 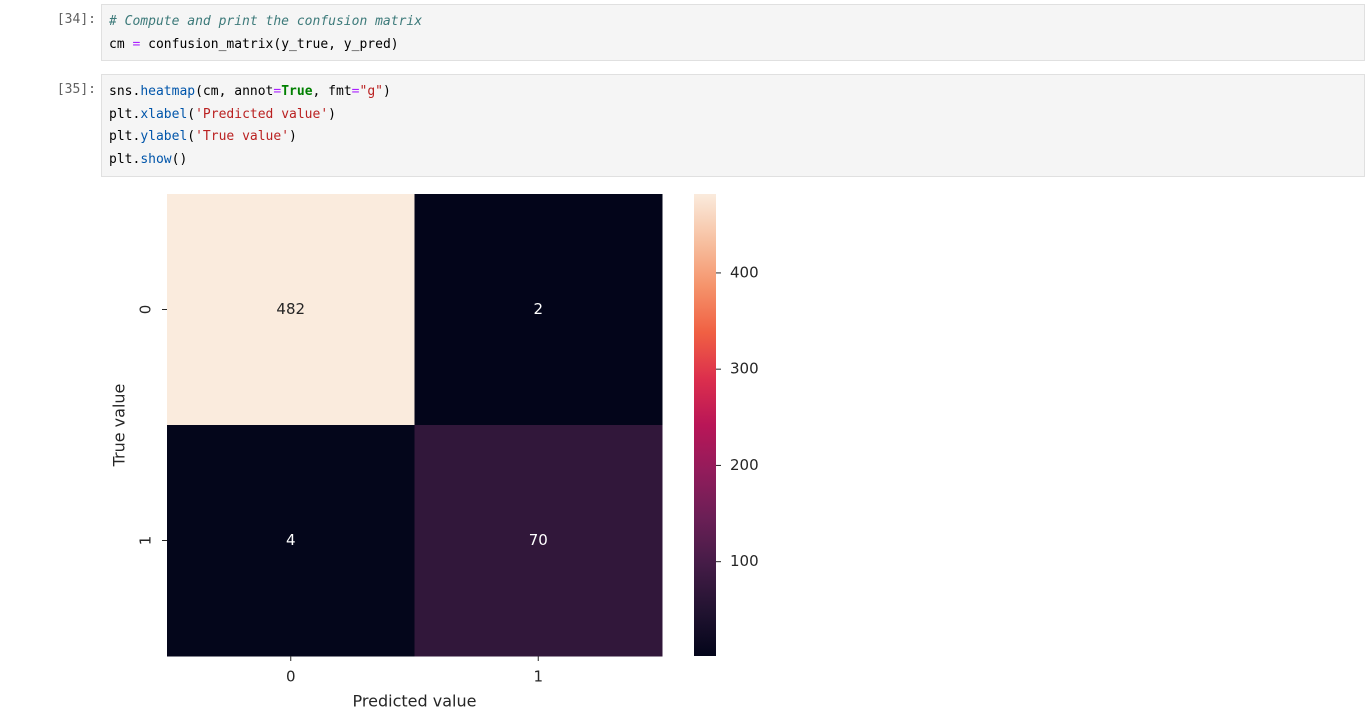 What do you see at coordinates (297, 91) in the screenshot?
I see `code-token: True` at bounding box center [297, 91].